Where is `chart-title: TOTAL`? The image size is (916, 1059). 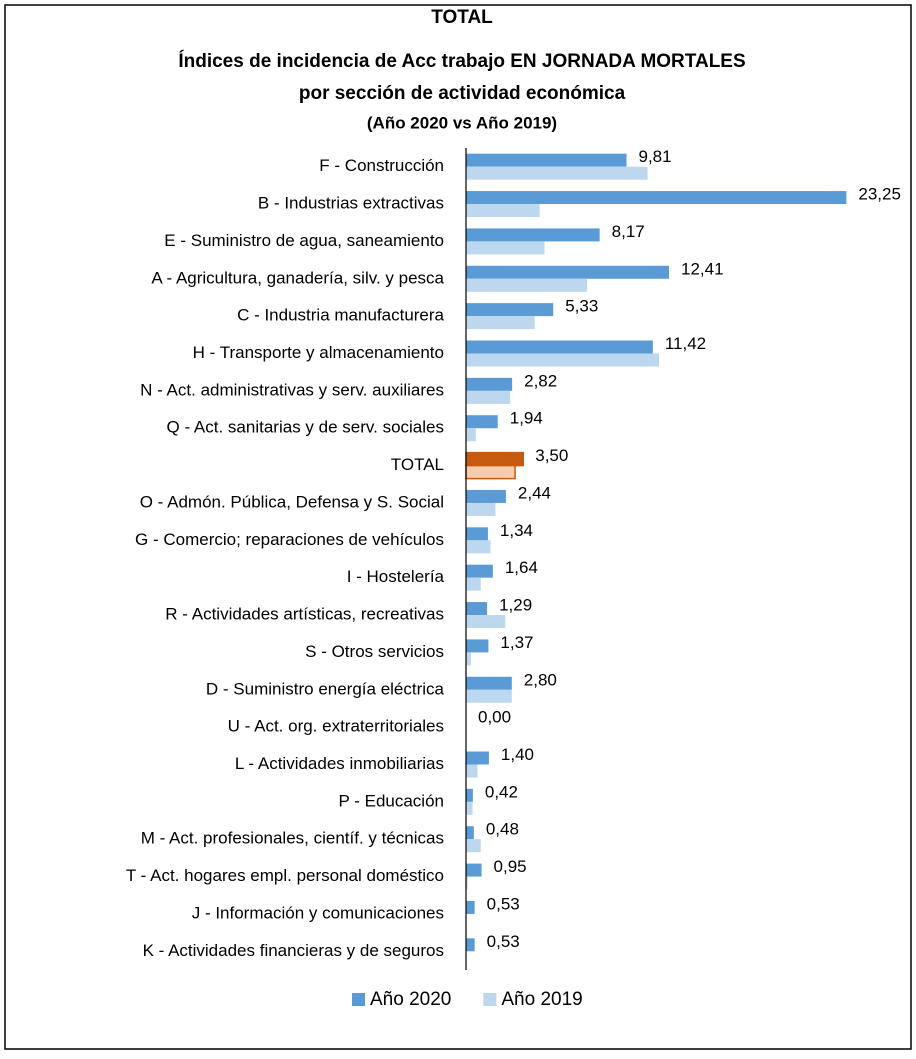 chart-title: TOTAL is located at coordinates (462, 17).